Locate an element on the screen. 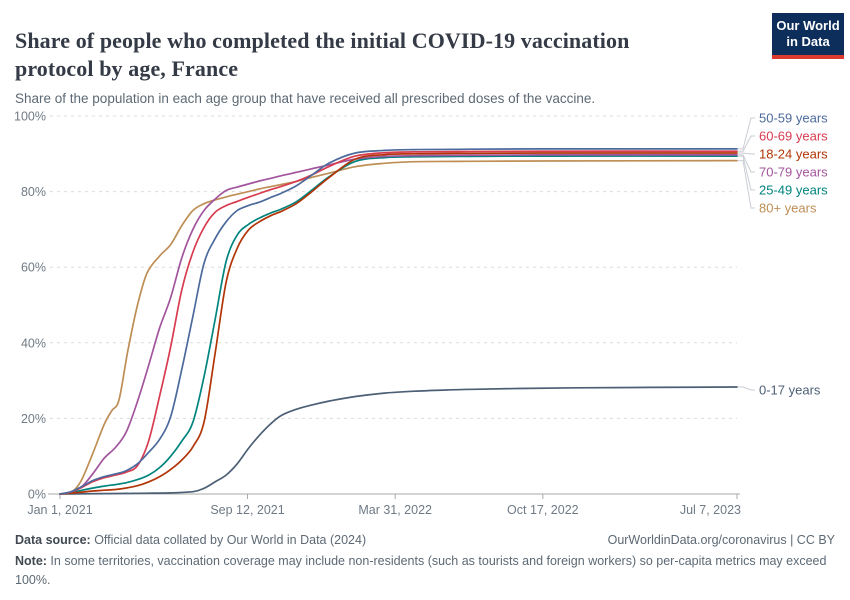 The image size is (850, 600). legend-label-50-59-years: 50-59 years is located at coordinates (793, 118).